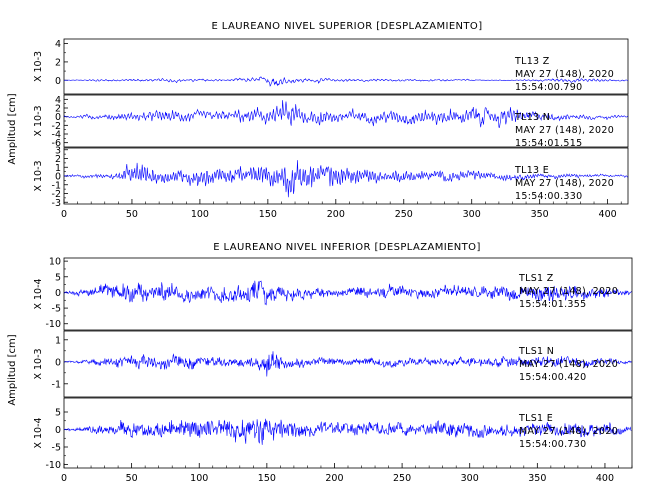 The height and width of the screenshot is (500, 650). I want to click on channel-time: 15:54:00.330, so click(548, 196).